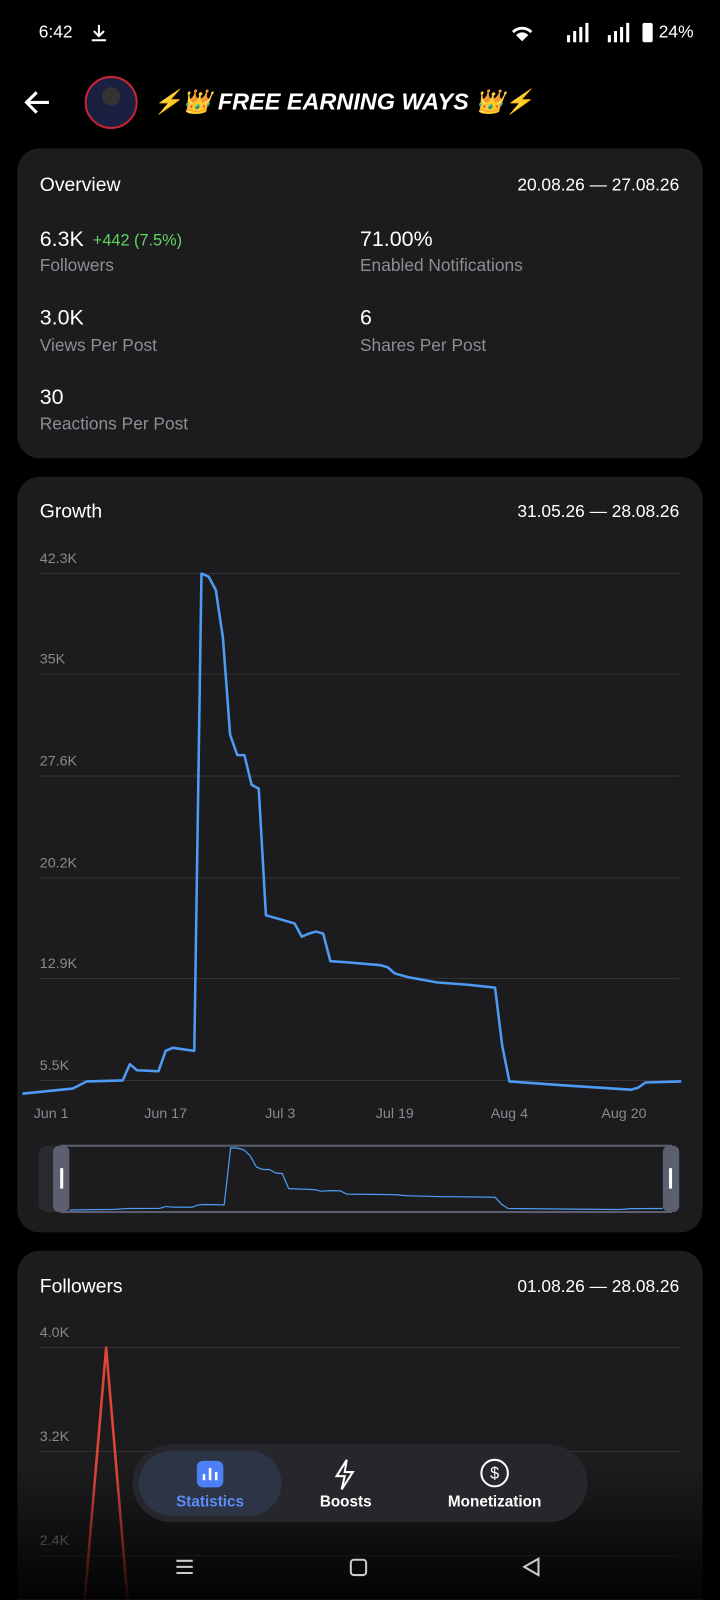 Image resolution: width=720 pixels, height=1600 pixels. I want to click on stat-label: Followers, so click(77, 265).